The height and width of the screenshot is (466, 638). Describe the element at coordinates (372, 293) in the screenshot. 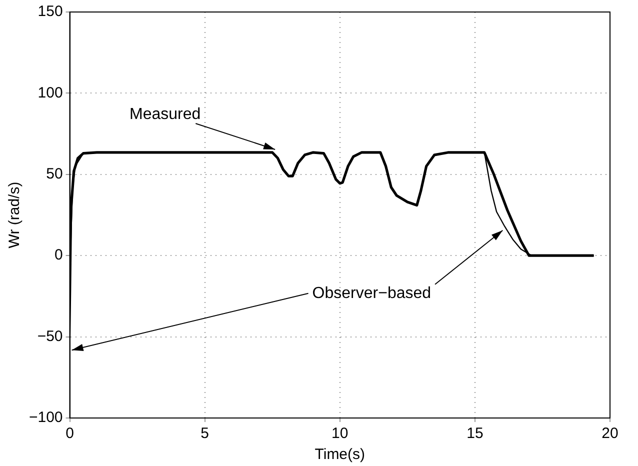

I see `annotation: Observer−based` at that location.